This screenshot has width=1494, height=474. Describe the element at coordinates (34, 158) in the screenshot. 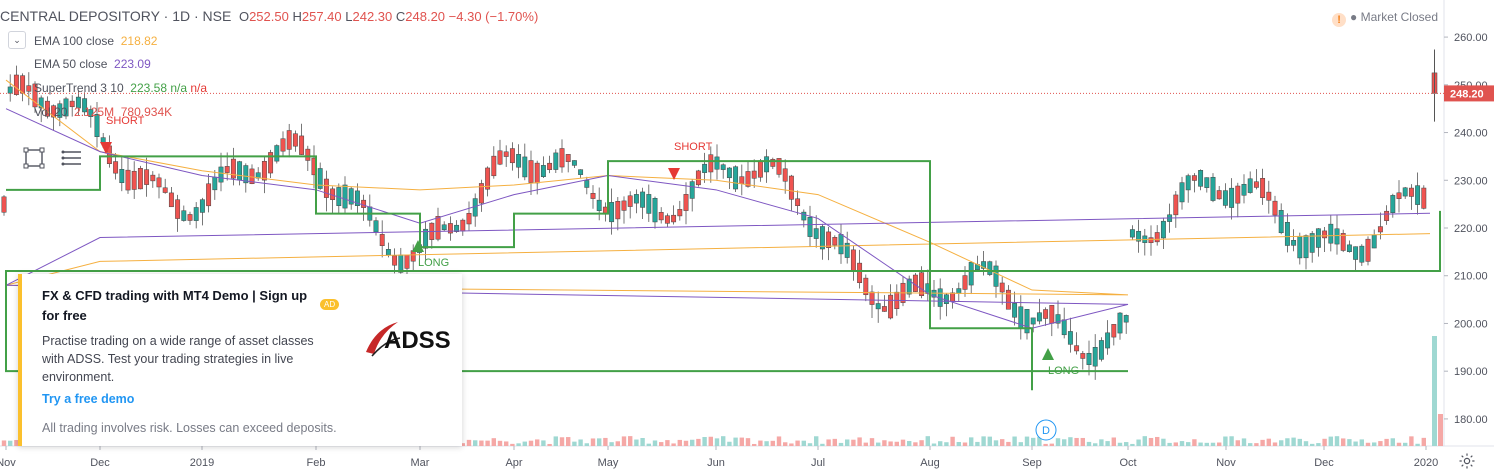

I see `rectangle-tool-icon` at that location.